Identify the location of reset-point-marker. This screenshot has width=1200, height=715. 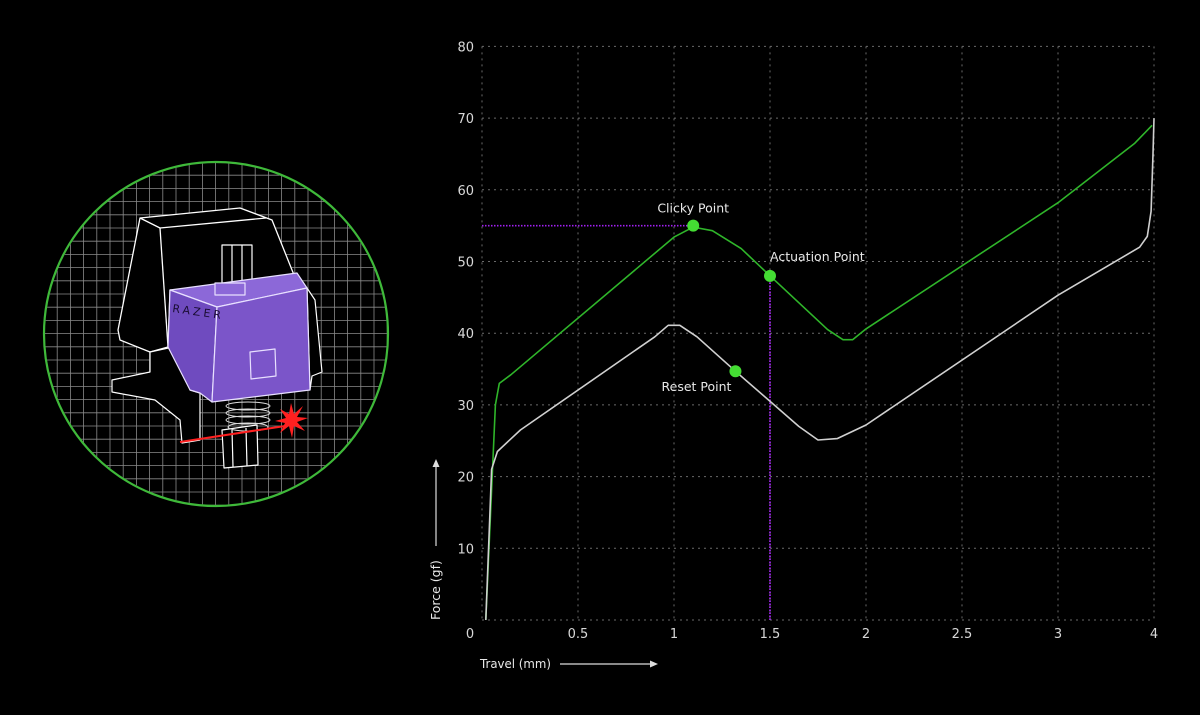
(735, 371).